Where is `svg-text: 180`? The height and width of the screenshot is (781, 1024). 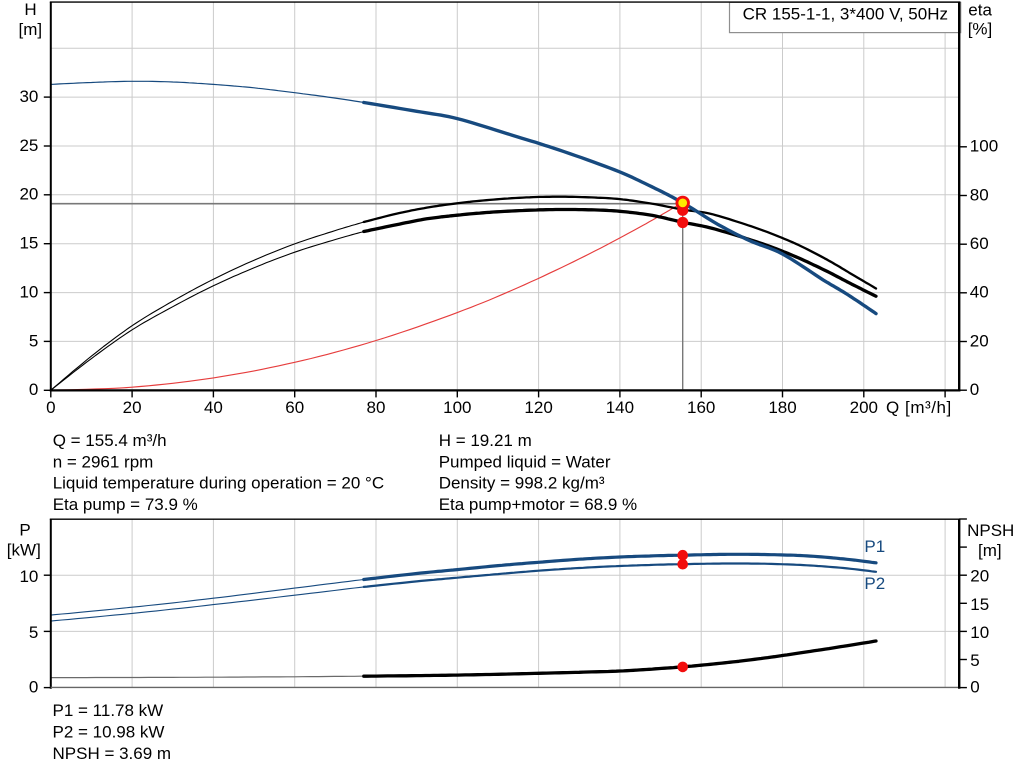 svg-text: 180 is located at coordinates (782, 407).